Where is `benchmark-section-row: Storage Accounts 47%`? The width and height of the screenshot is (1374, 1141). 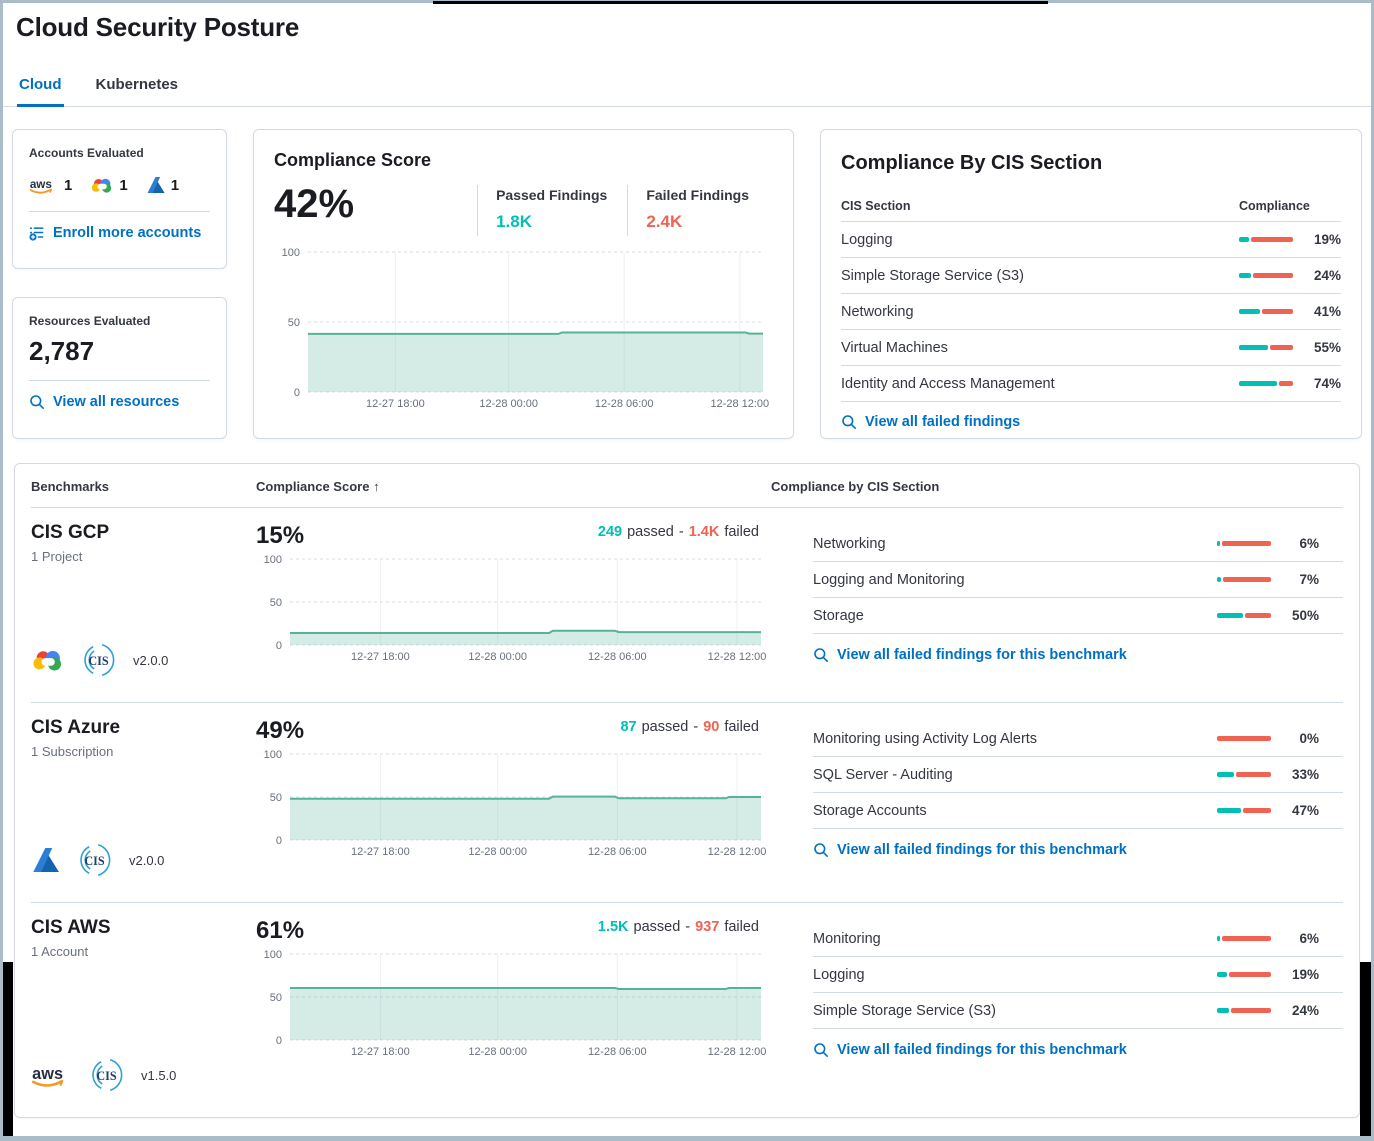
benchmark-section-row: Storage Accounts 47% is located at coordinates (1078, 811).